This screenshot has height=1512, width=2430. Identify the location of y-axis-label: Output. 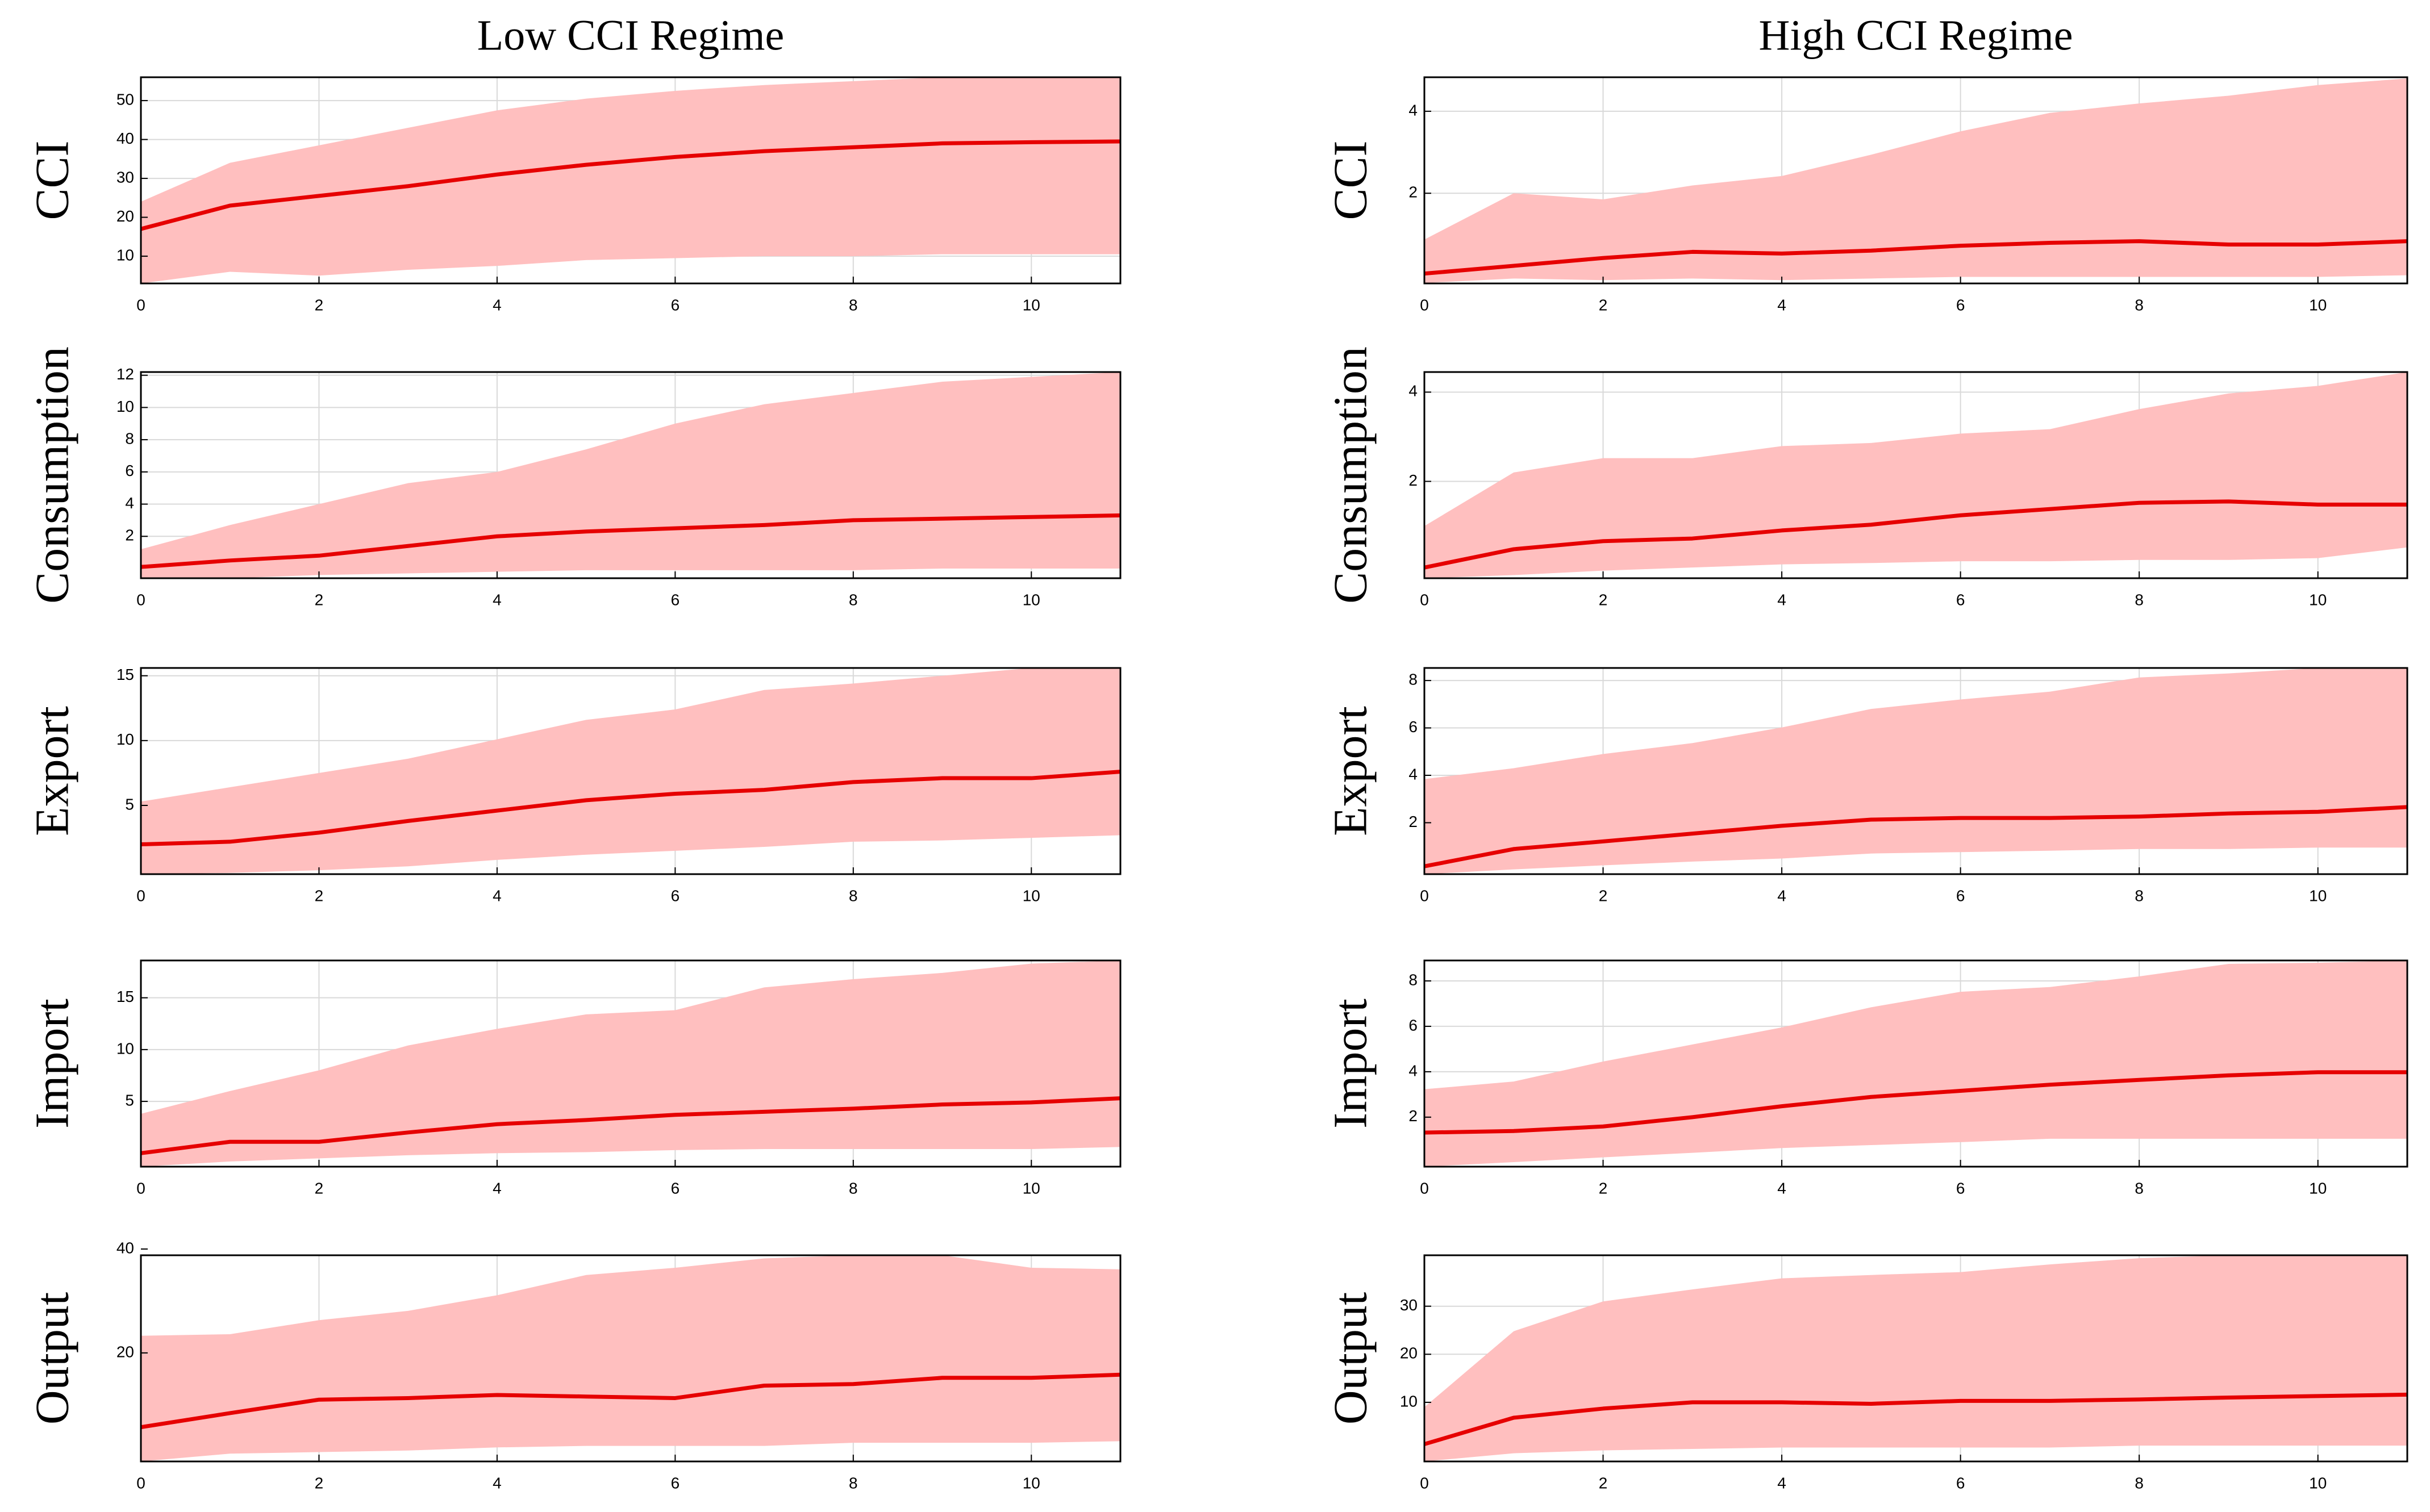
(52, 1358).